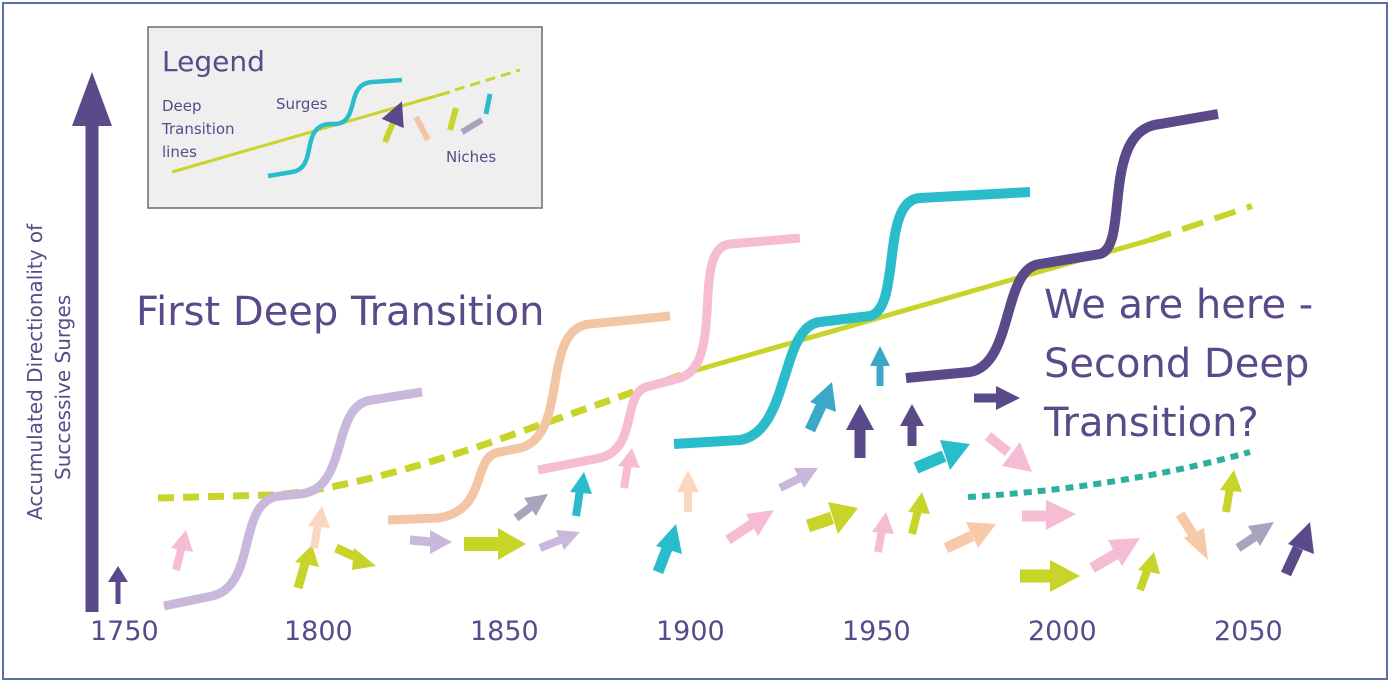 The width and height of the screenshot is (1393, 685). What do you see at coordinates (35, 371) in the screenshot?
I see `y-axis-label-line-1: Accumulated Directionality of` at bounding box center [35, 371].